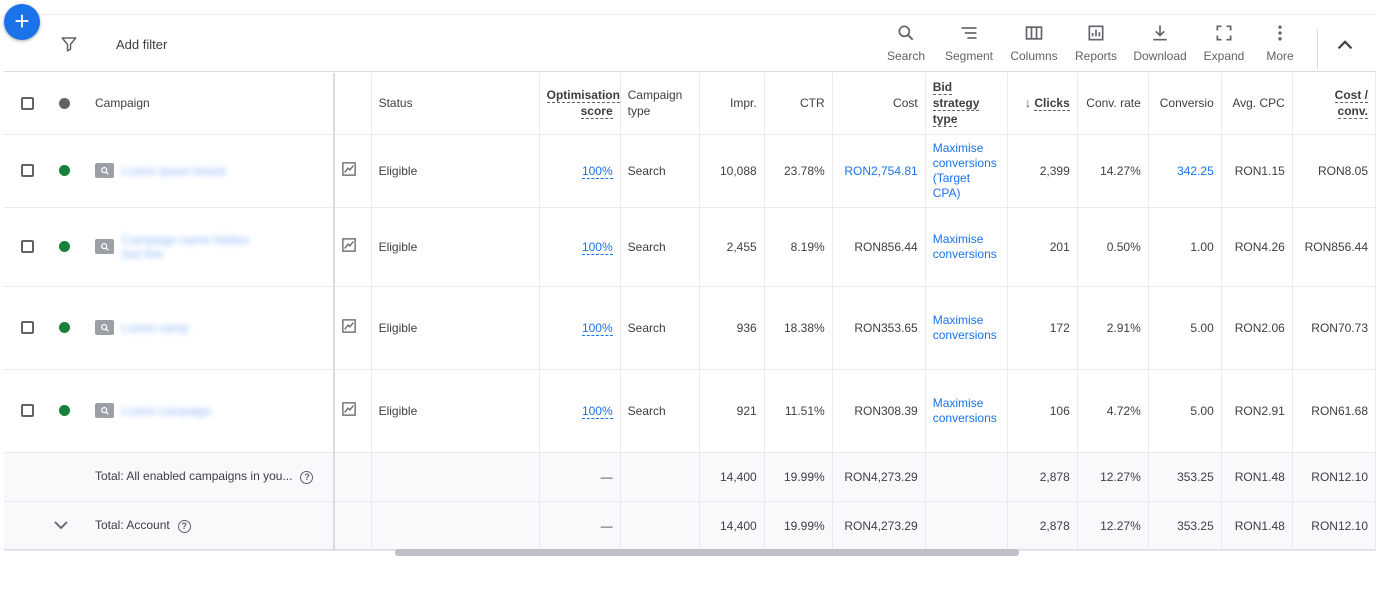 Image resolution: width=1387 pixels, height=606 pixels. What do you see at coordinates (798, 411) in the screenshot?
I see `ctr-cell: 11.51%` at bounding box center [798, 411].